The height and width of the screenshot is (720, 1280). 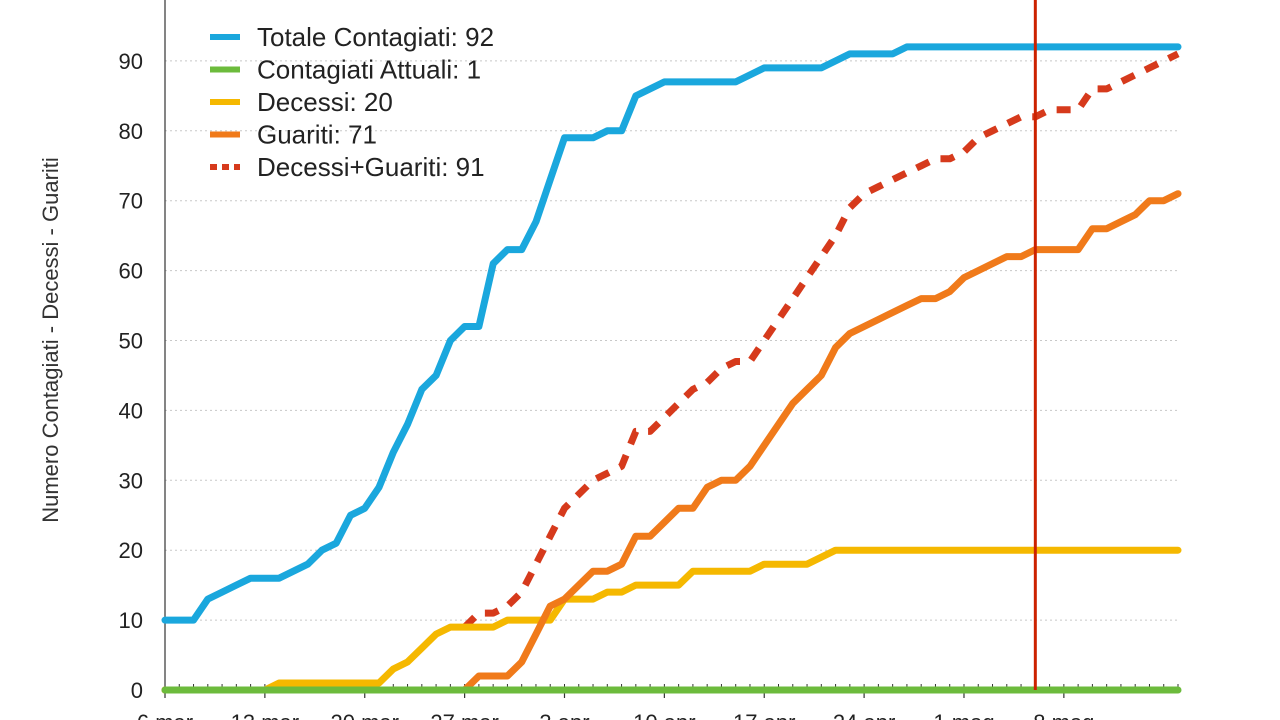 What do you see at coordinates (50, 340) in the screenshot?
I see `y-axis-label: Numero Contagiati - Decessi - Guariti` at bounding box center [50, 340].